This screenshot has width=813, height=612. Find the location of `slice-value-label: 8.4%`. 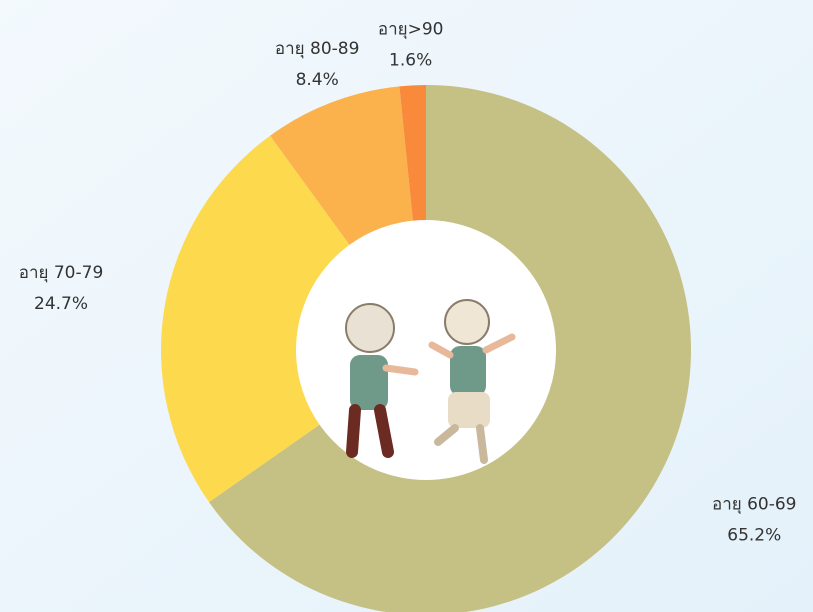

slice-value-label: 8.4% is located at coordinates (317, 80).